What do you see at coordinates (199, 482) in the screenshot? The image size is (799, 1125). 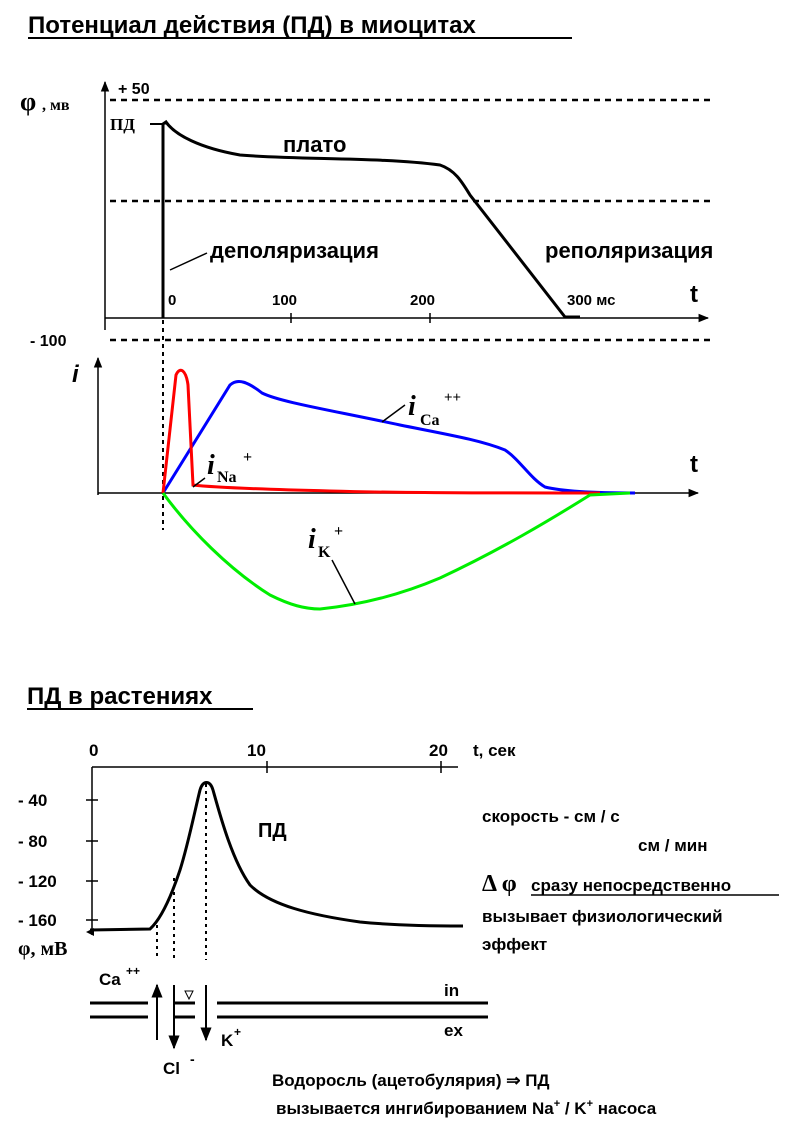 I see `ina-pointer` at bounding box center [199, 482].